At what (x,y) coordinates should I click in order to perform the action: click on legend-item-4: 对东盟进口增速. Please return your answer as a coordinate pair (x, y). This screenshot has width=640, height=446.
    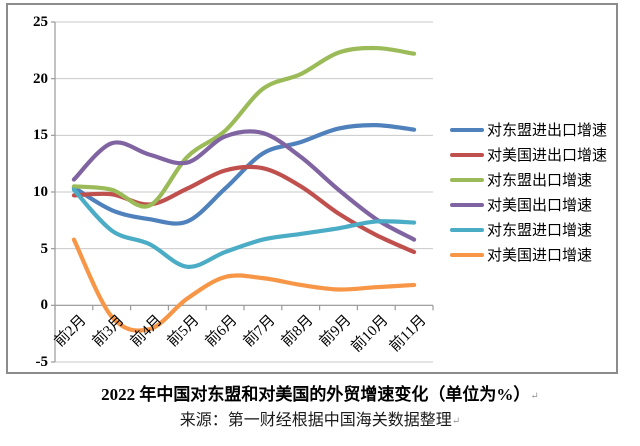
    Looking at the image, I should click on (528, 229).